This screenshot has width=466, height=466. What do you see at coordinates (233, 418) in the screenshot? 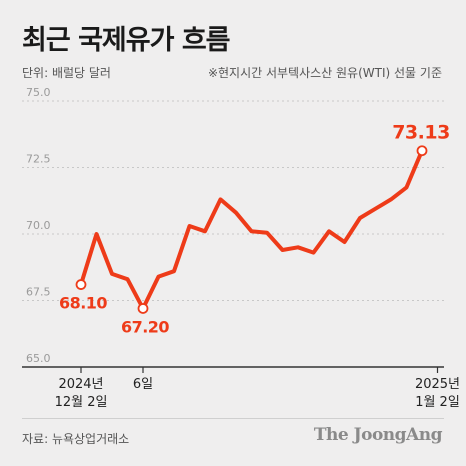
I see `footer-divider` at bounding box center [233, 418].